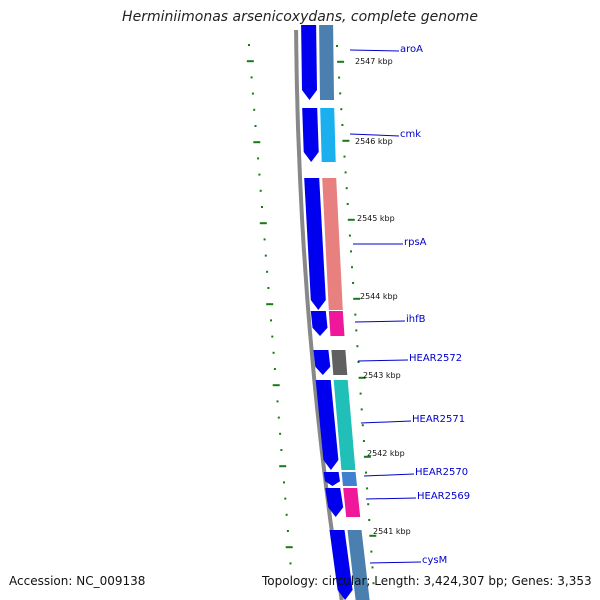  I want to click on ticks-right, so click(356, 315).